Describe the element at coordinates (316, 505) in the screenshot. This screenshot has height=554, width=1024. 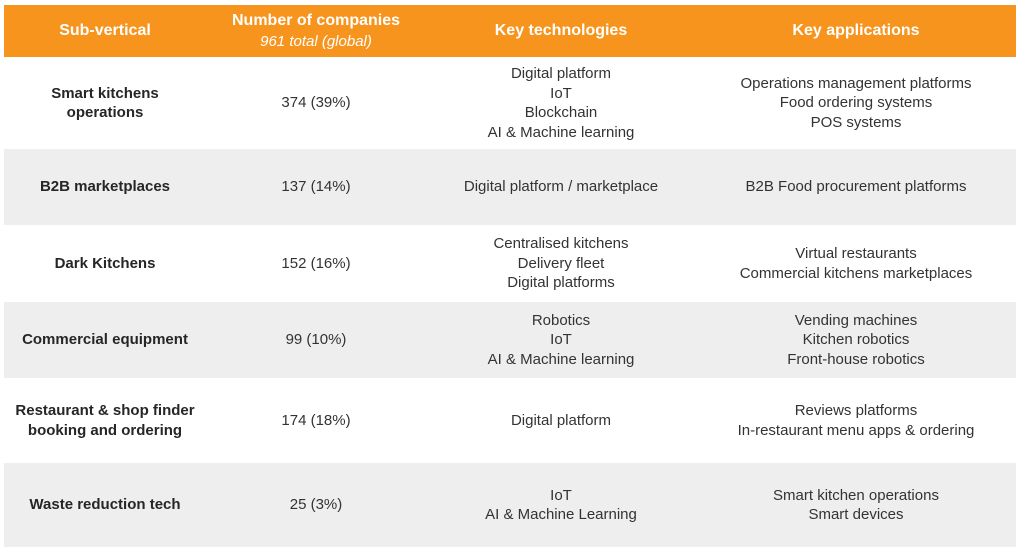
I see `company-count-cell: 25 (3%)` at that location.